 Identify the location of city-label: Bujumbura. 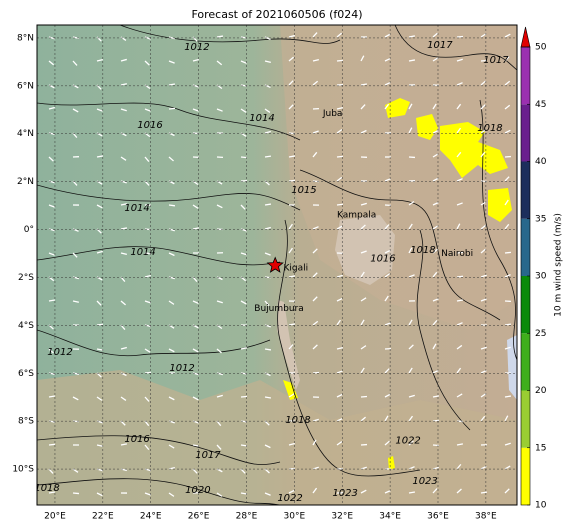
(278, 309).